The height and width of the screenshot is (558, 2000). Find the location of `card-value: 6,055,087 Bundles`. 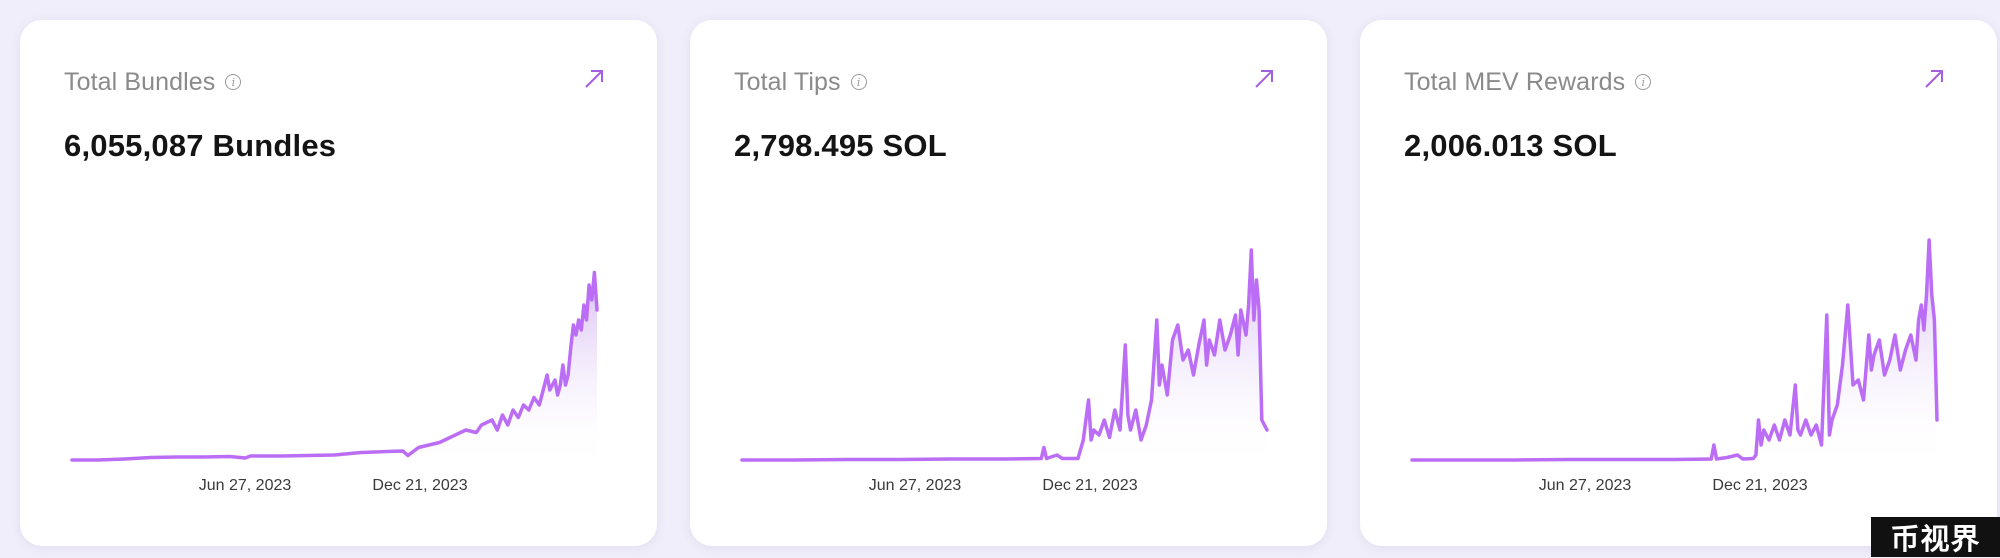

card-value: 6,055,087 Bundles is located at coordinates (200, 145).